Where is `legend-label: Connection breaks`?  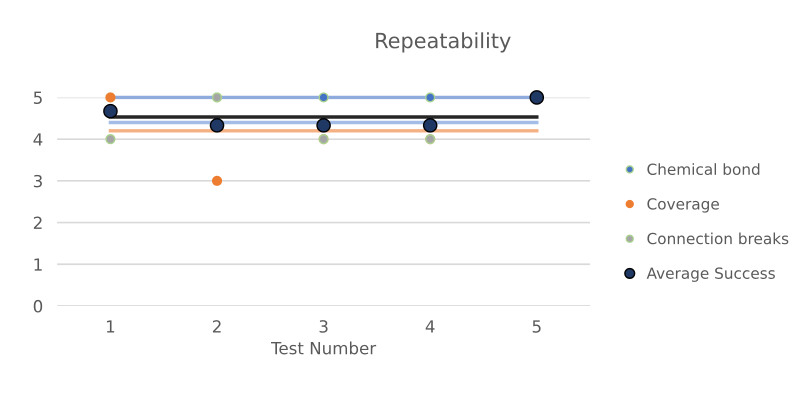
legend-label: Connection breaks is located at coordinates (717, 238).